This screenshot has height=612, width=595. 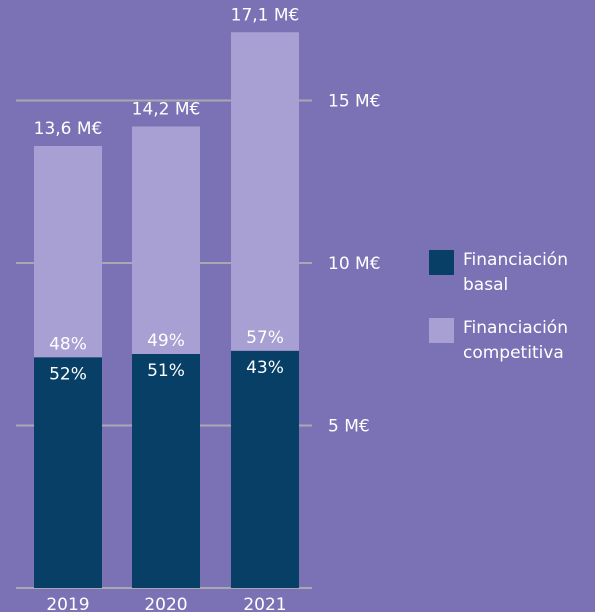 What do you see at coordinates (68, 344) in the screenshot?
I see `percent-label-competitiva-2019: 48%` at bounding box center [68, 344].